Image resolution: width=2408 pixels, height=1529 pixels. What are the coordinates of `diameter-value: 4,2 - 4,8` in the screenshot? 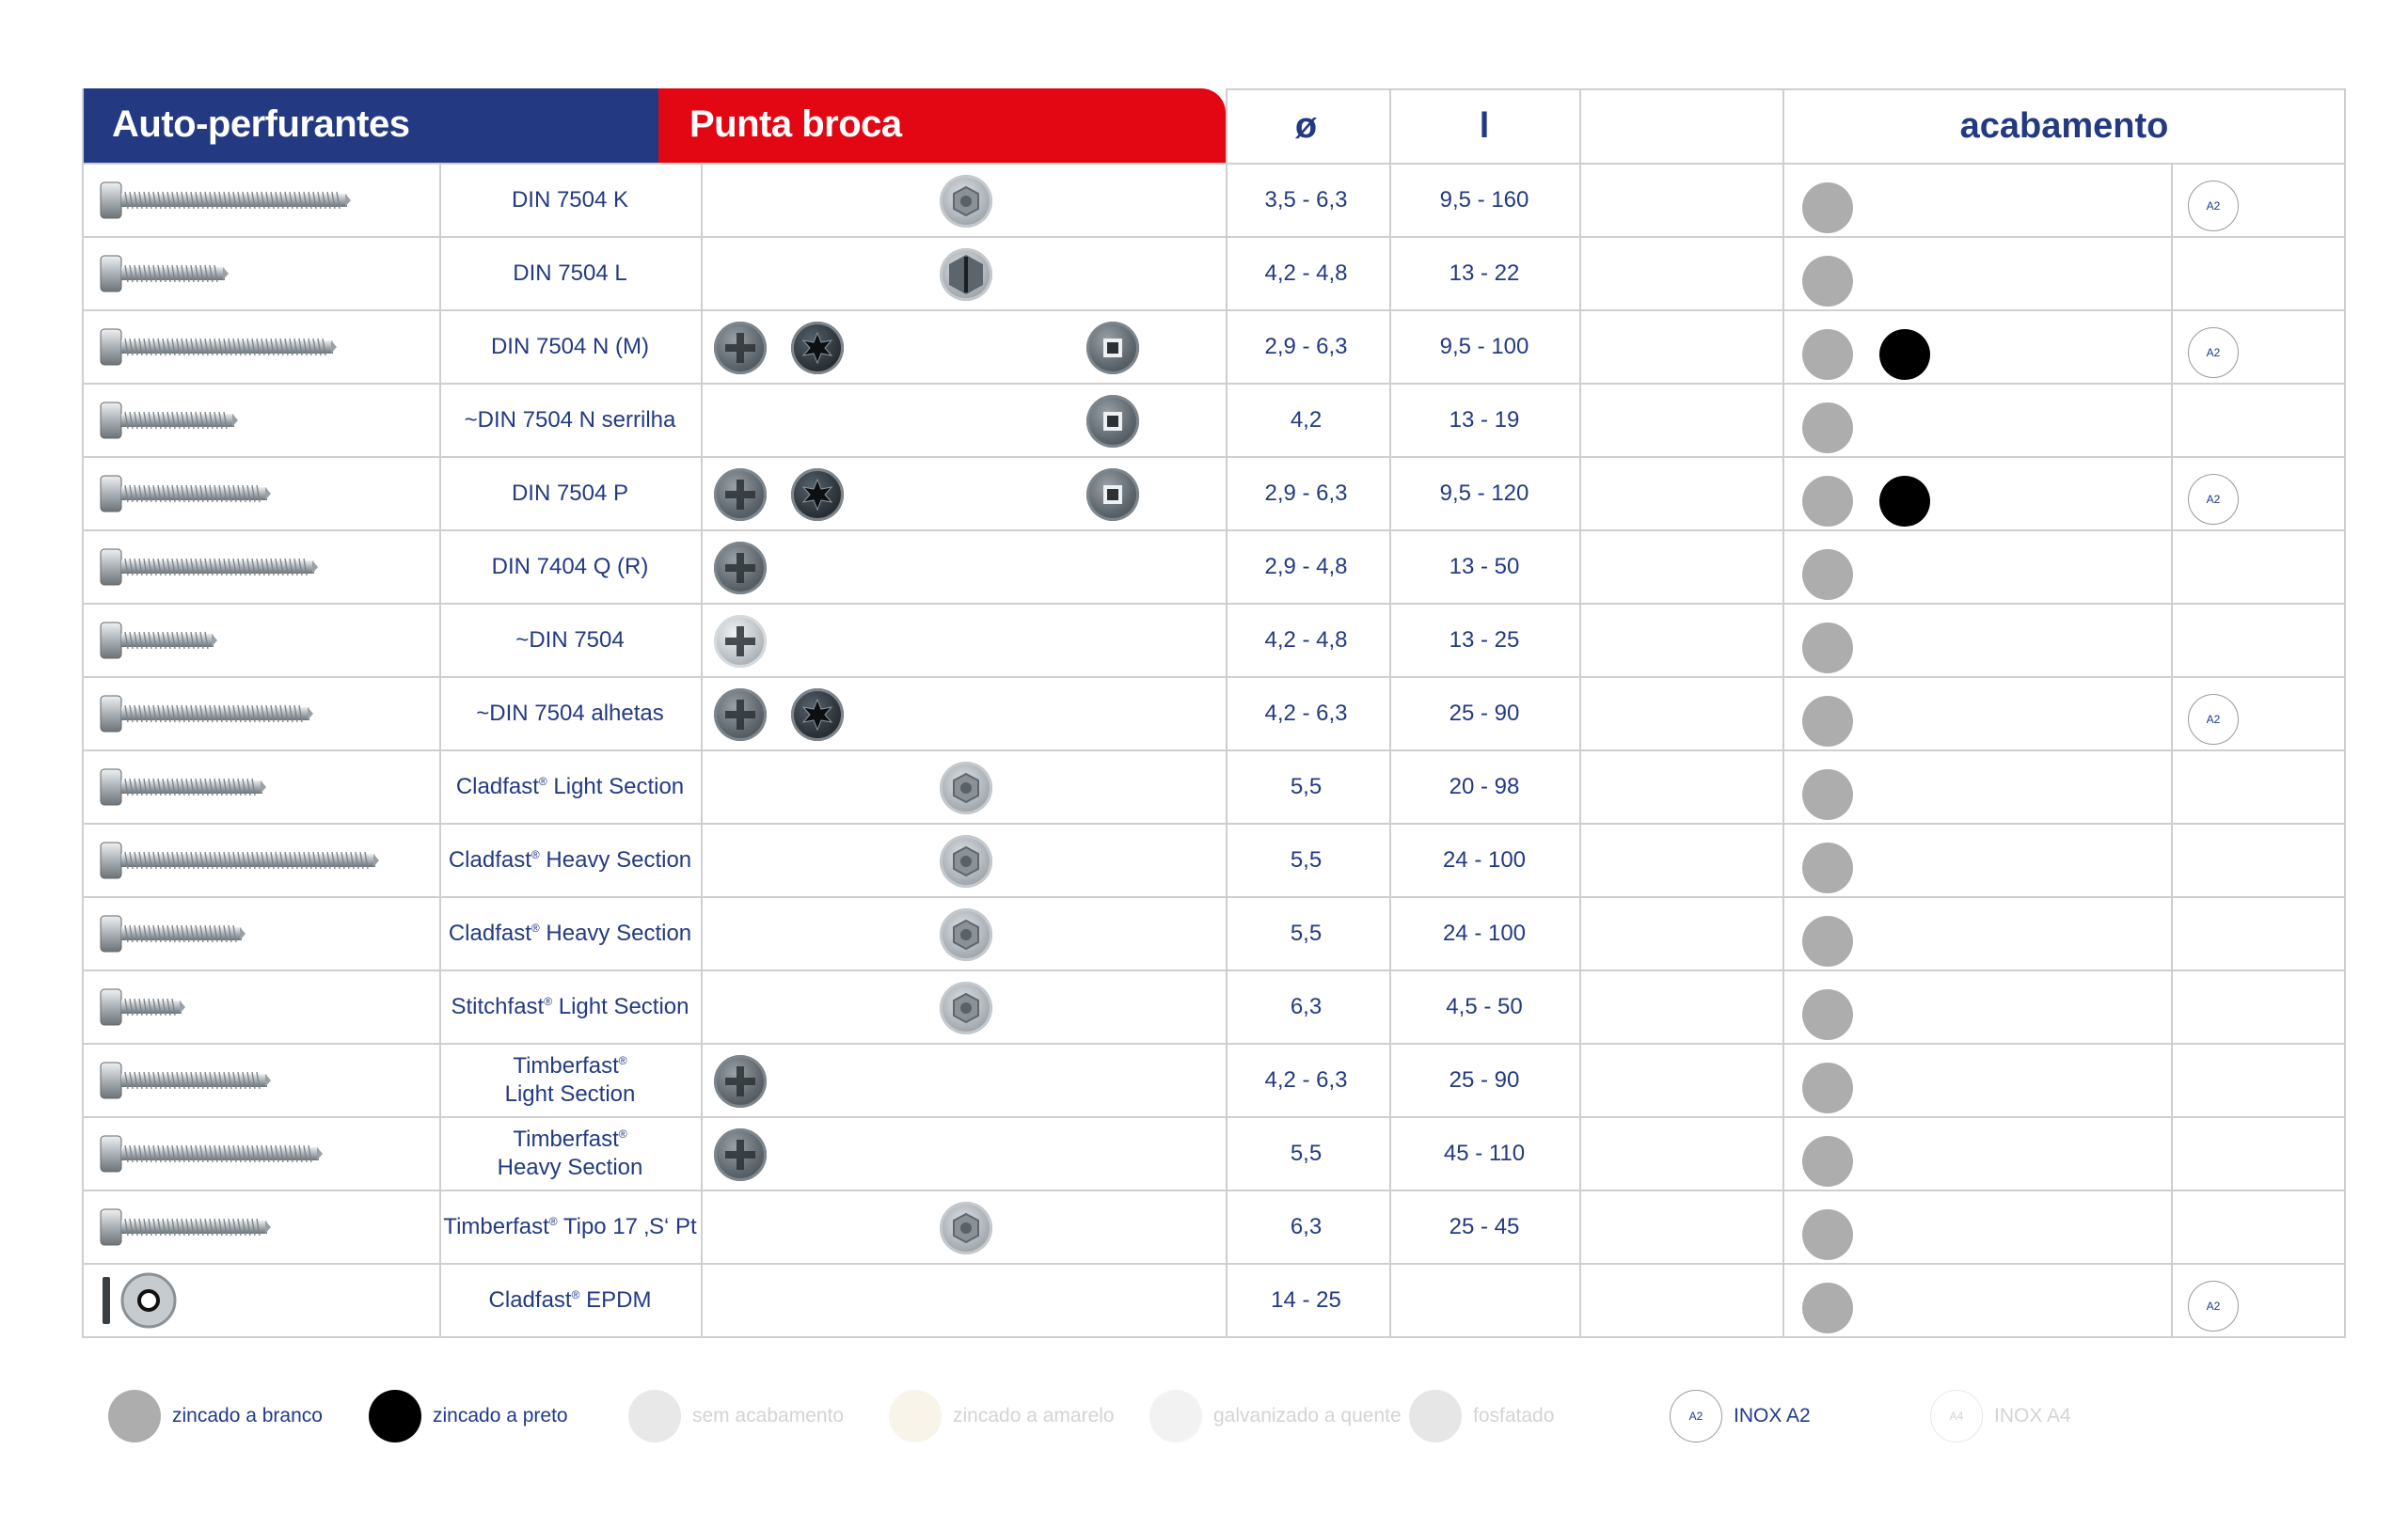 It's located at (1306, 273).